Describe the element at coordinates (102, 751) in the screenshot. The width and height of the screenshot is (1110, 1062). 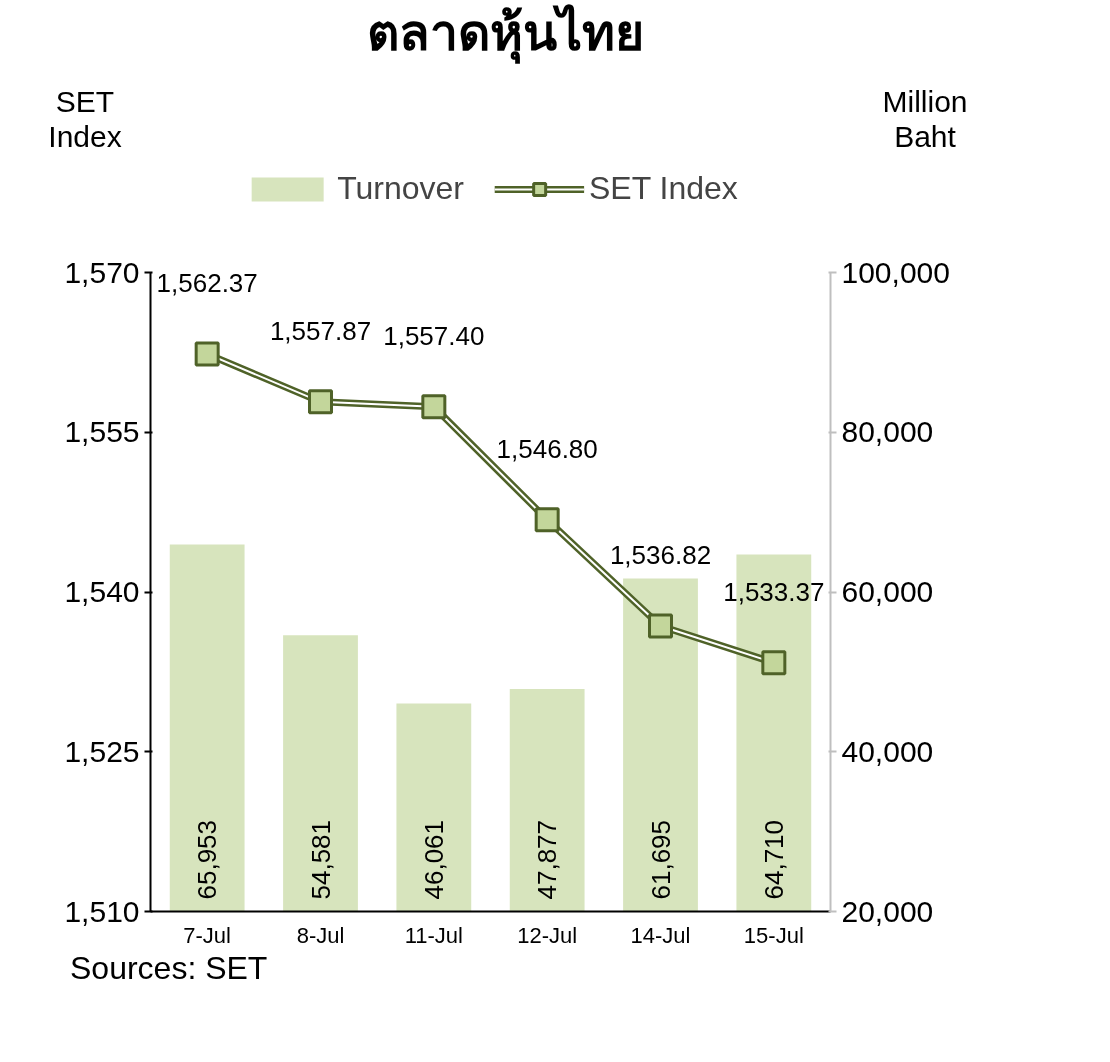
I see `y-tick-label: 1,525` at that location.